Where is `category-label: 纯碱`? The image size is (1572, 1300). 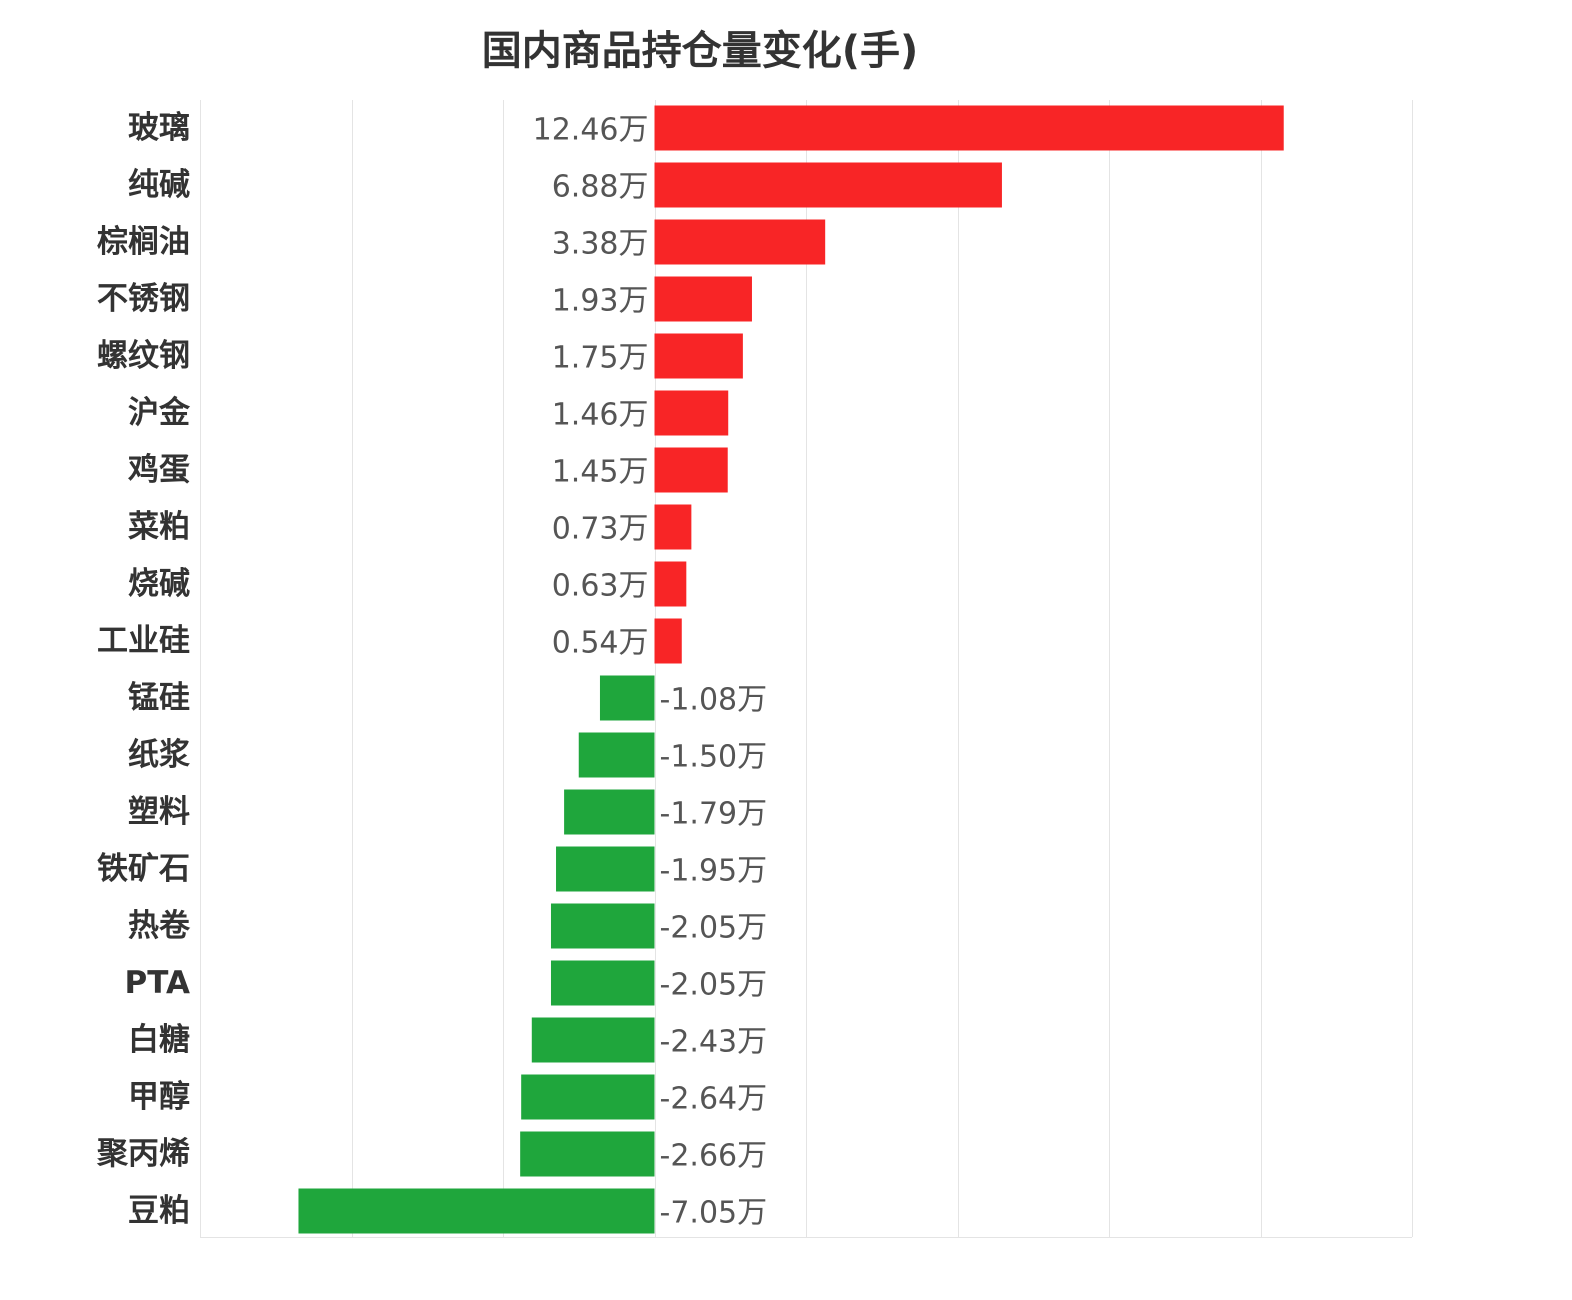
category-label: 纯碱 is located at coordinates (159, 185).